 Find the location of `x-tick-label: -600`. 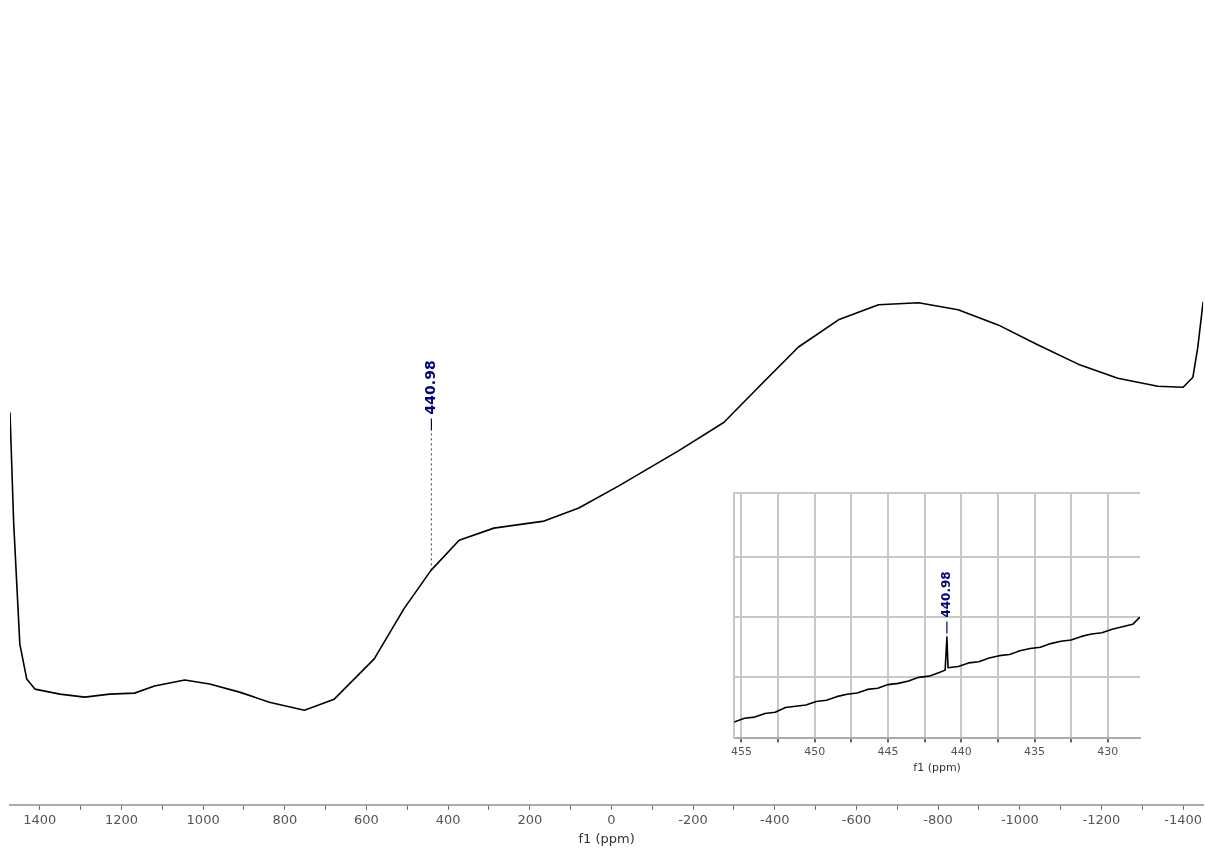

x-tick-label: -600 is located at coordinates (856, 819).